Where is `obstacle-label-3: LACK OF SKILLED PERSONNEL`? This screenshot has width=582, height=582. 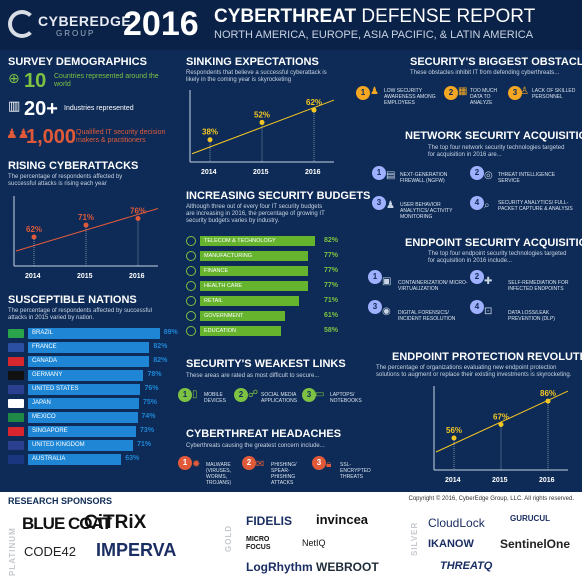
obstacle-label-3: LACK OF SKILLED PERSONNEL is located at coordinates (554, 94).